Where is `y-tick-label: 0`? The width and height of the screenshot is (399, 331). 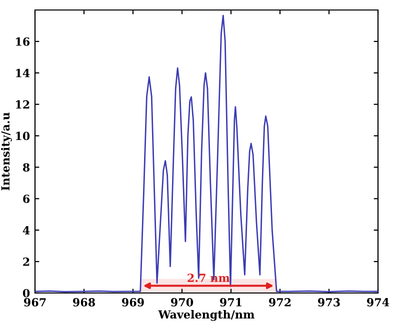 y-tick-label: 0 is located at coordinates (26, 293).